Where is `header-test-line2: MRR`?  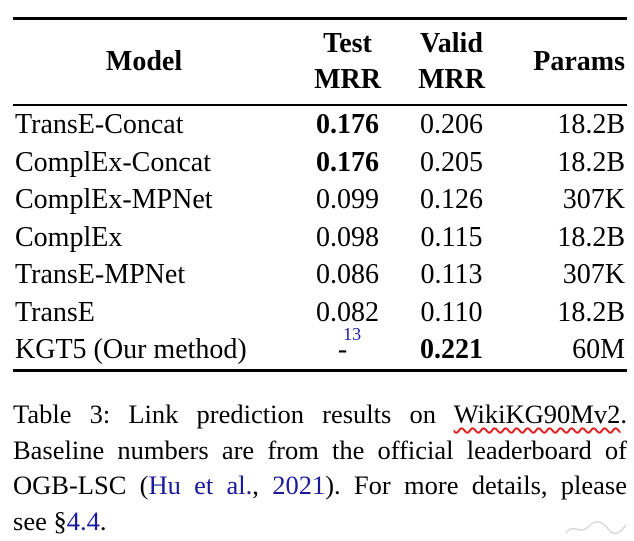 header-test-line2: MRR is located at coordinates (347, 79).